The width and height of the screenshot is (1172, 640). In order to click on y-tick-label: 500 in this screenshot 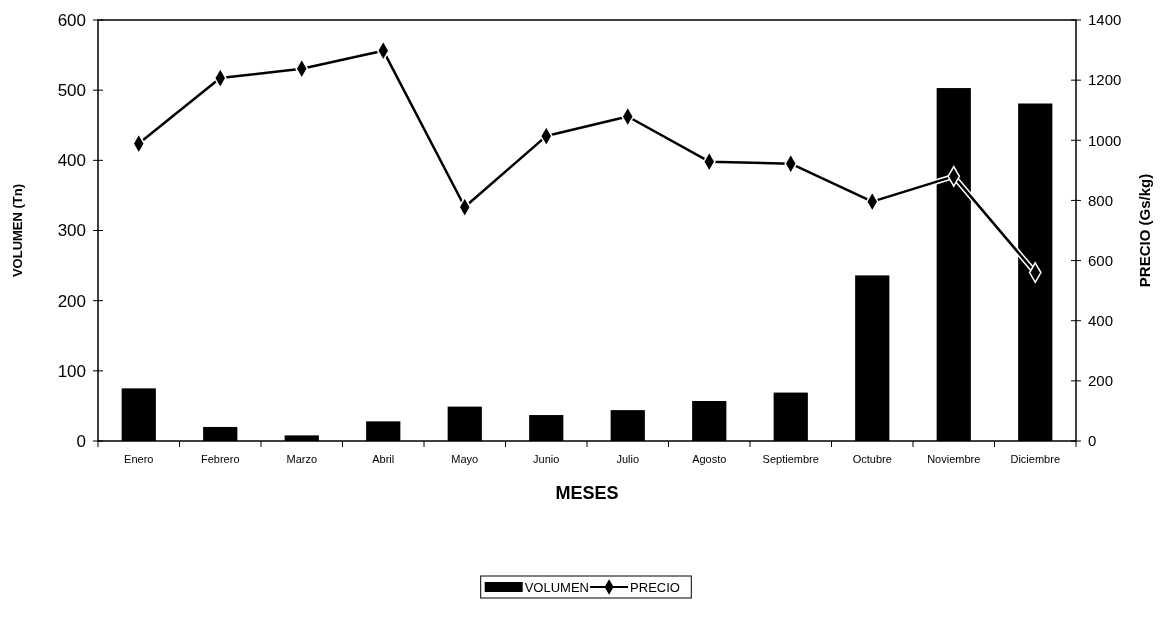, I will do `click(71, 91)`.